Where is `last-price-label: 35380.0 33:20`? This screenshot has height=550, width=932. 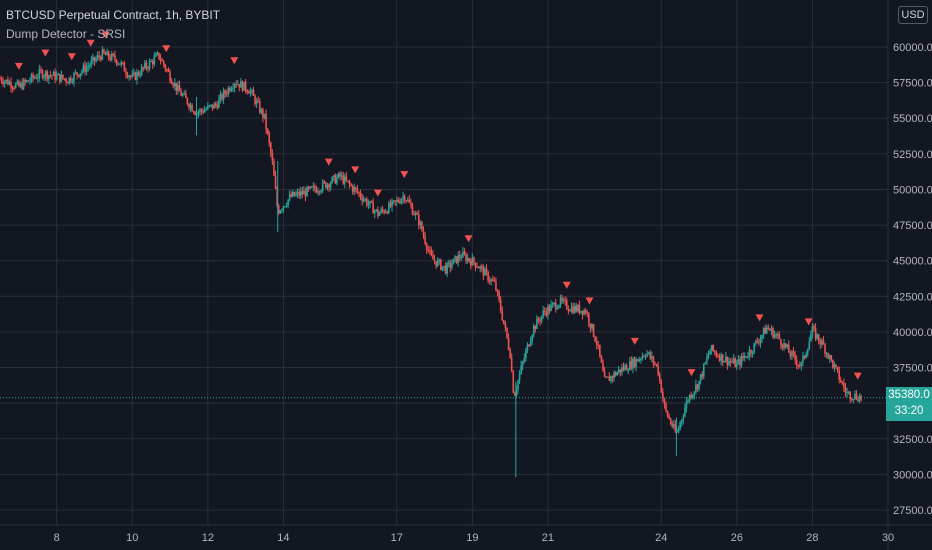
last-price-label: 35380.0 33:20 is located at coordinates (909, 404).